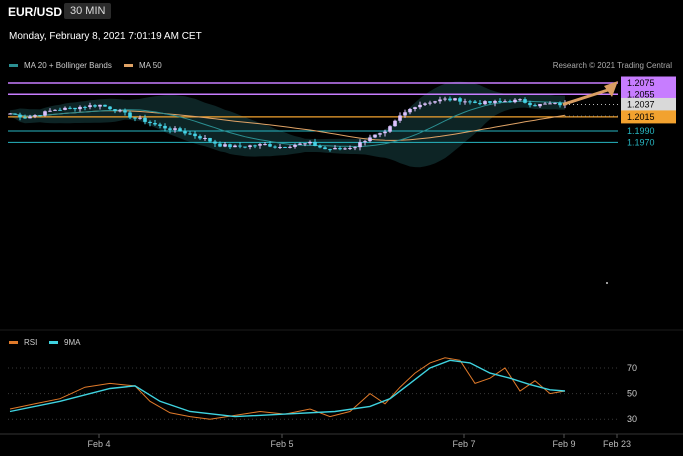 This screenshot has width=683, height=456. What do you see at coordinates (88, 11) in the screenshot?
I see `timeframe-button: 30 MIN` at bounding box center [88, 11].